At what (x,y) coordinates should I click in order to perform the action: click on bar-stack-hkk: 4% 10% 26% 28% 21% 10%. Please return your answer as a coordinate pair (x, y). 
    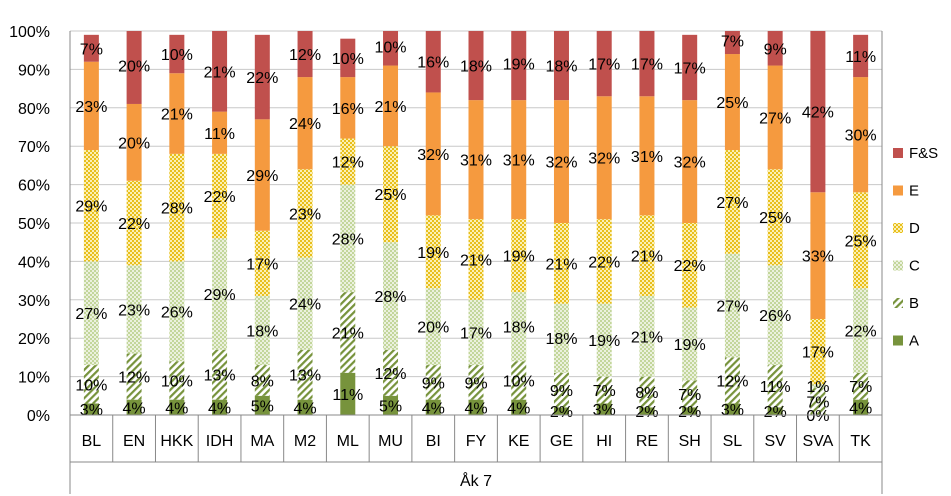
    Looking at the image, I should click on (177, 225).